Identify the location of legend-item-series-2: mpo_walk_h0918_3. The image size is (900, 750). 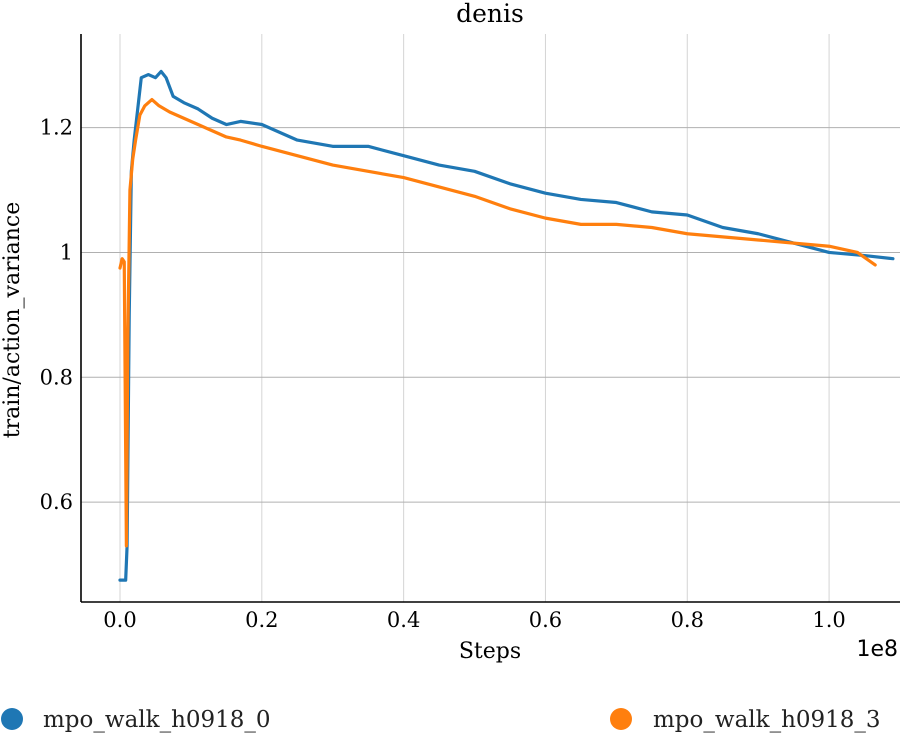
(745, 720).